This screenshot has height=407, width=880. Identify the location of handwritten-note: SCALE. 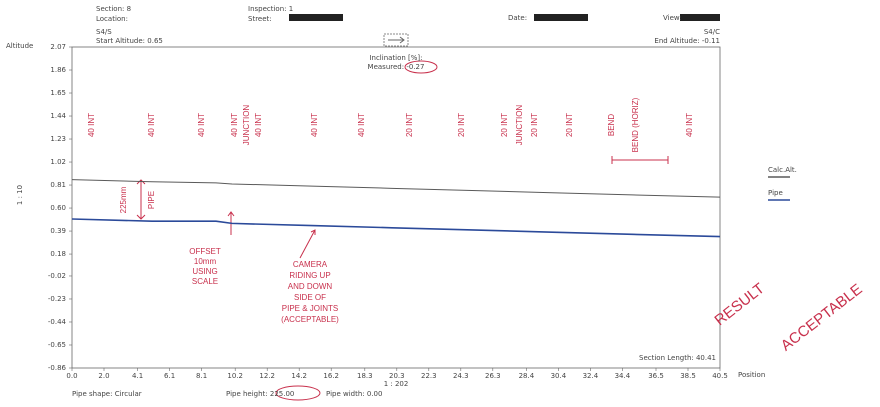
(205, 281).